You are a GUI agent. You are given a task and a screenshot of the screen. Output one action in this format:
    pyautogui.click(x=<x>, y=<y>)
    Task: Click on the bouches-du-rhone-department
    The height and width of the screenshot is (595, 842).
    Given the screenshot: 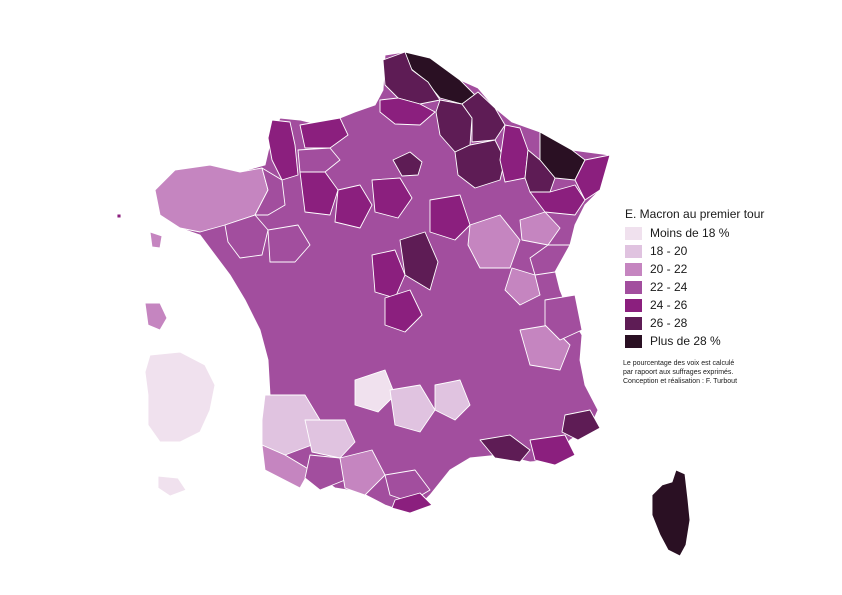 What is the action you would take?
    pyautogui.click(x=505, y=448)
    